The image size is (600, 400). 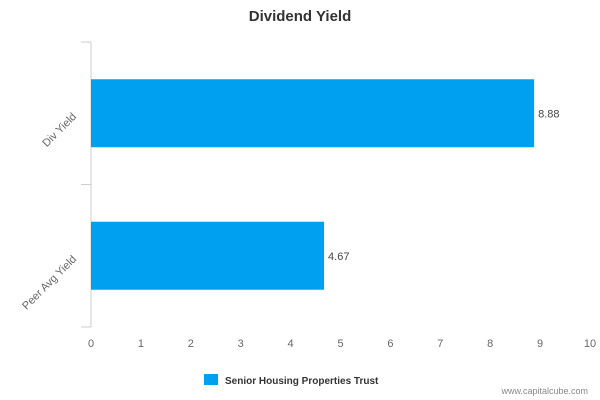 I want to click on x-tick-label: 7, so click(x=440, y=344).